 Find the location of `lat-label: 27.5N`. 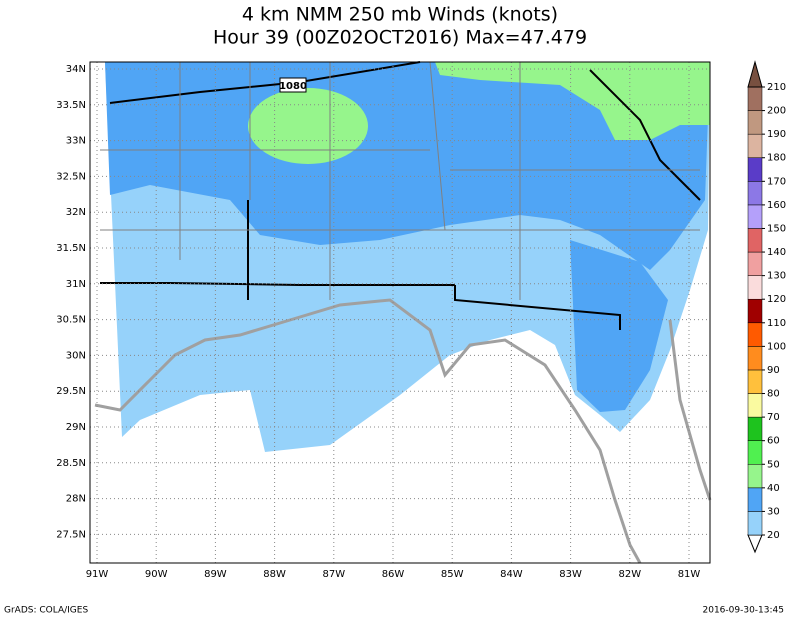

lat-label: 27.5N is located at coordinates (71, 534).